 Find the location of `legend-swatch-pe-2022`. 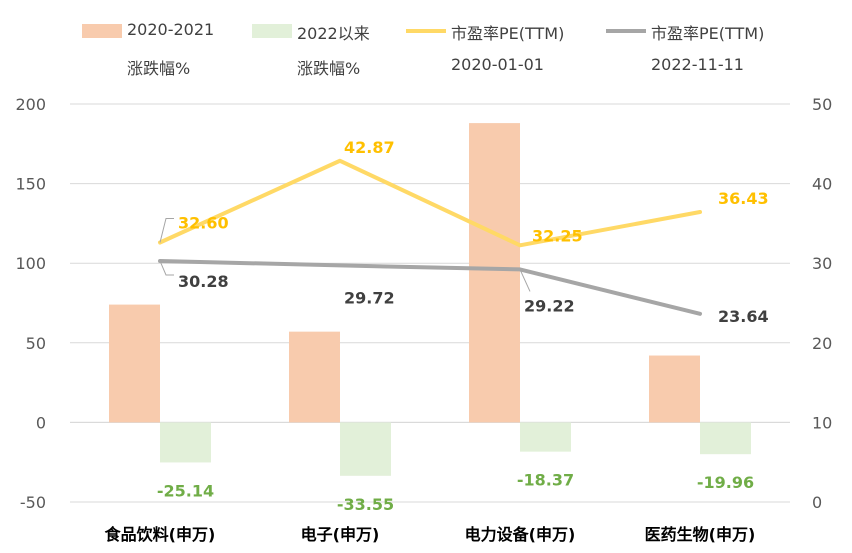

legend-swatch-pe-2022 is located at coordinates (626, 31).